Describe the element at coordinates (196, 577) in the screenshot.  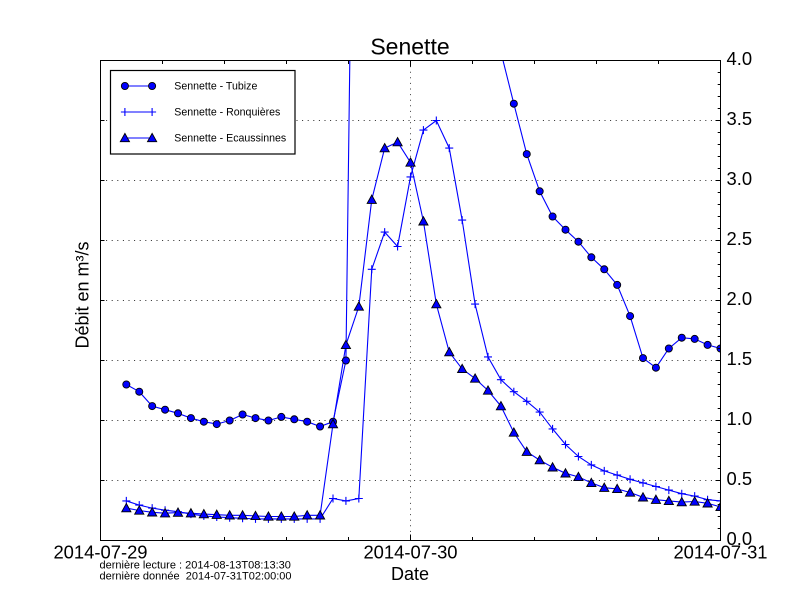
I see `svg-text:dernière donnée 2014-07-31T02: dernière donnée 2014-07-31T02:00:00` at that location.